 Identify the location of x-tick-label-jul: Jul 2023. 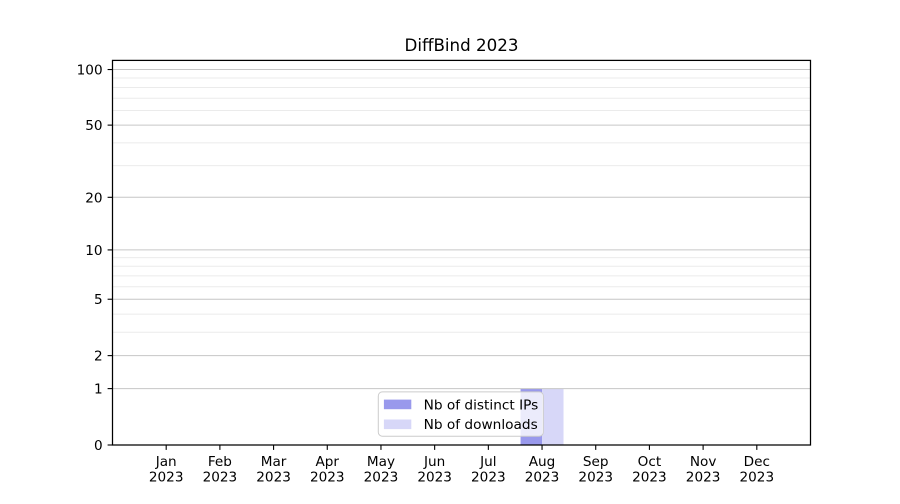
(488, 470).